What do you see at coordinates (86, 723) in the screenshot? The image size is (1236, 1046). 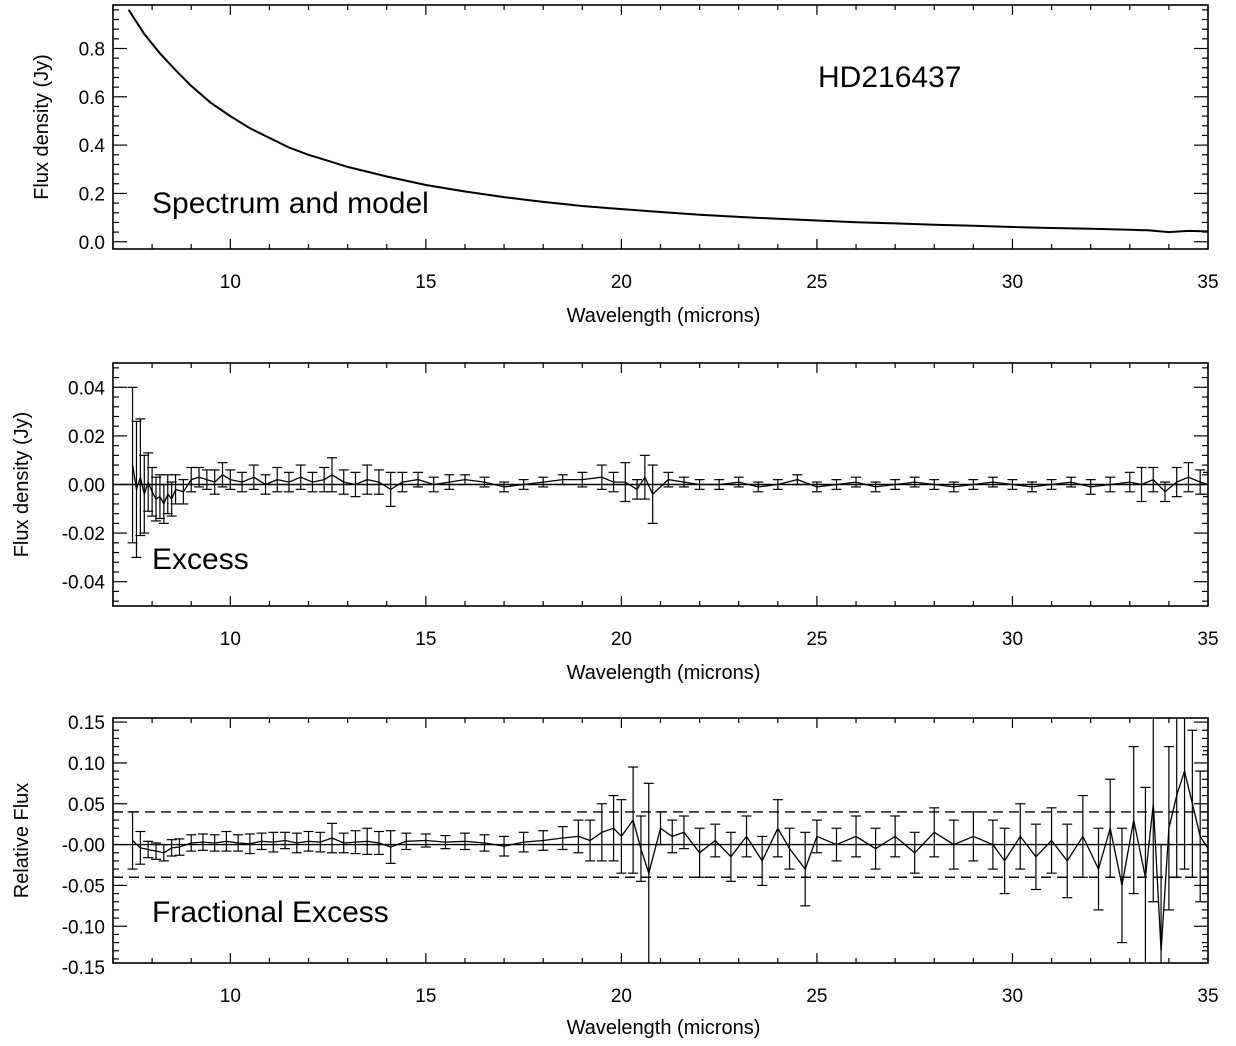 I see `y-tick-label: 0.15` at bounding box center [86, 723].